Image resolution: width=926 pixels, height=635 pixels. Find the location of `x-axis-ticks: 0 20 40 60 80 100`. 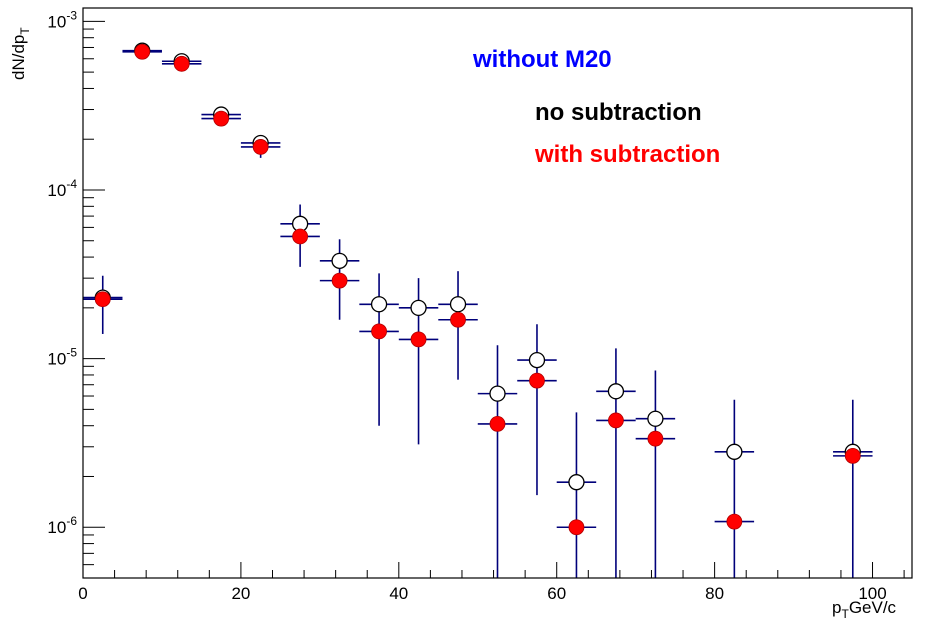

x-axis-ticks: 0 20 40 60 80 100 is located at coordinates (491, 582).